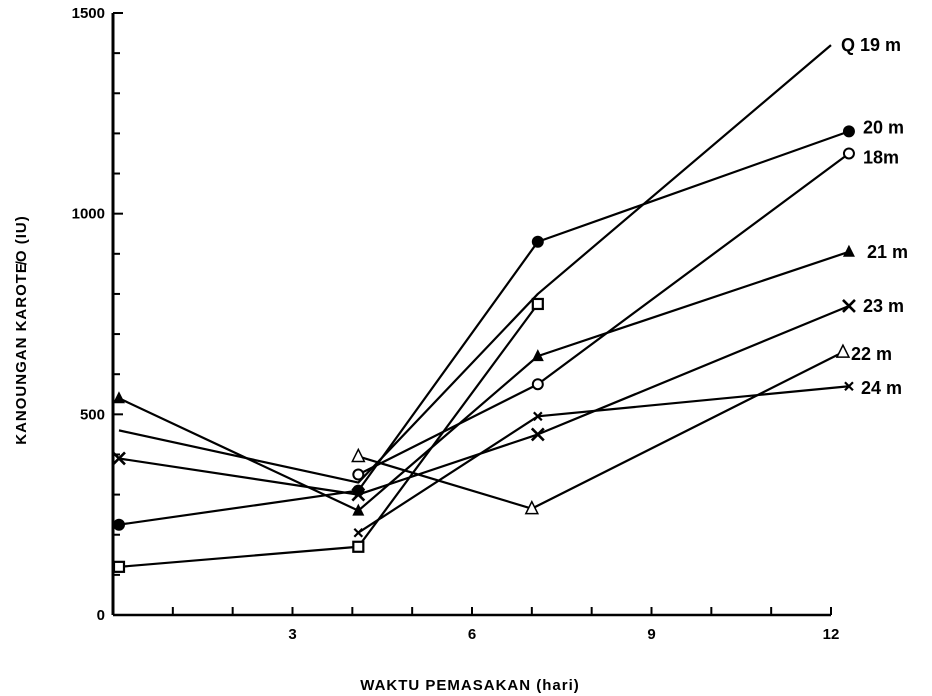 This screenshot has height=696, width=932. What do you see at coordinates (881, 157) in the screenshot?
I see `series-label: 18m` at bounding box center [881, 157].